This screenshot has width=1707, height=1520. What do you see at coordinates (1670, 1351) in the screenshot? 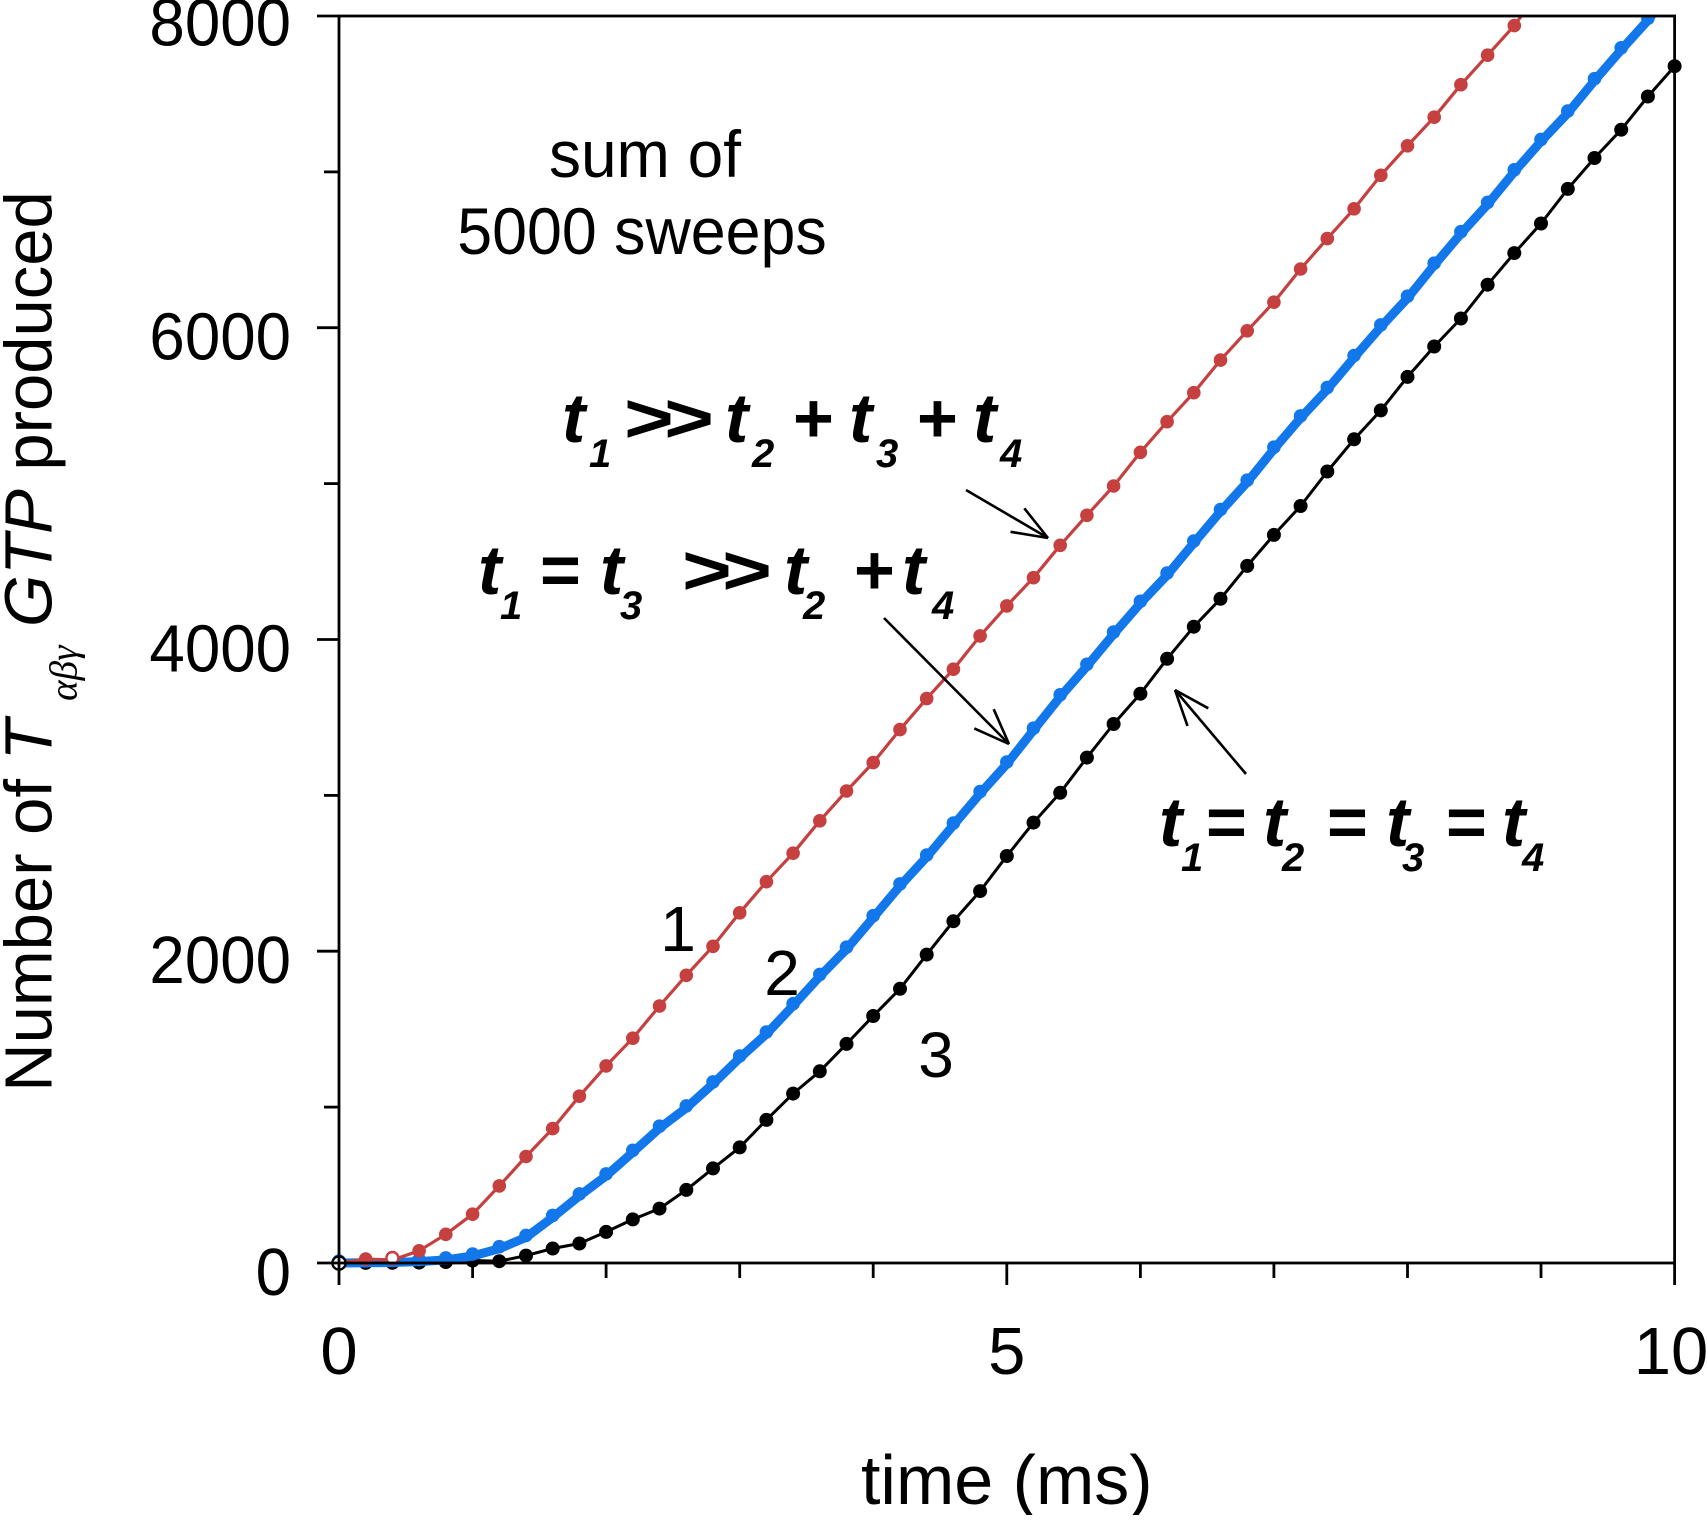
I see `svg-text: 10` at bounding box center [1670, 1351].